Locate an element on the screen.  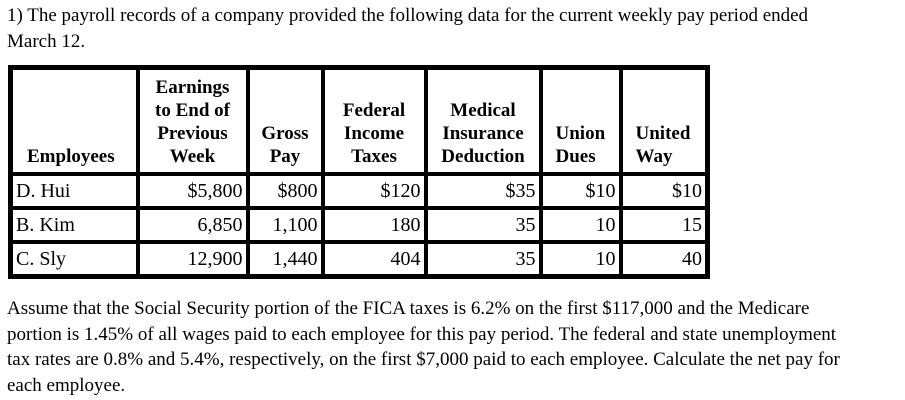
header-line: to End of is located at coordinates (192, 110).